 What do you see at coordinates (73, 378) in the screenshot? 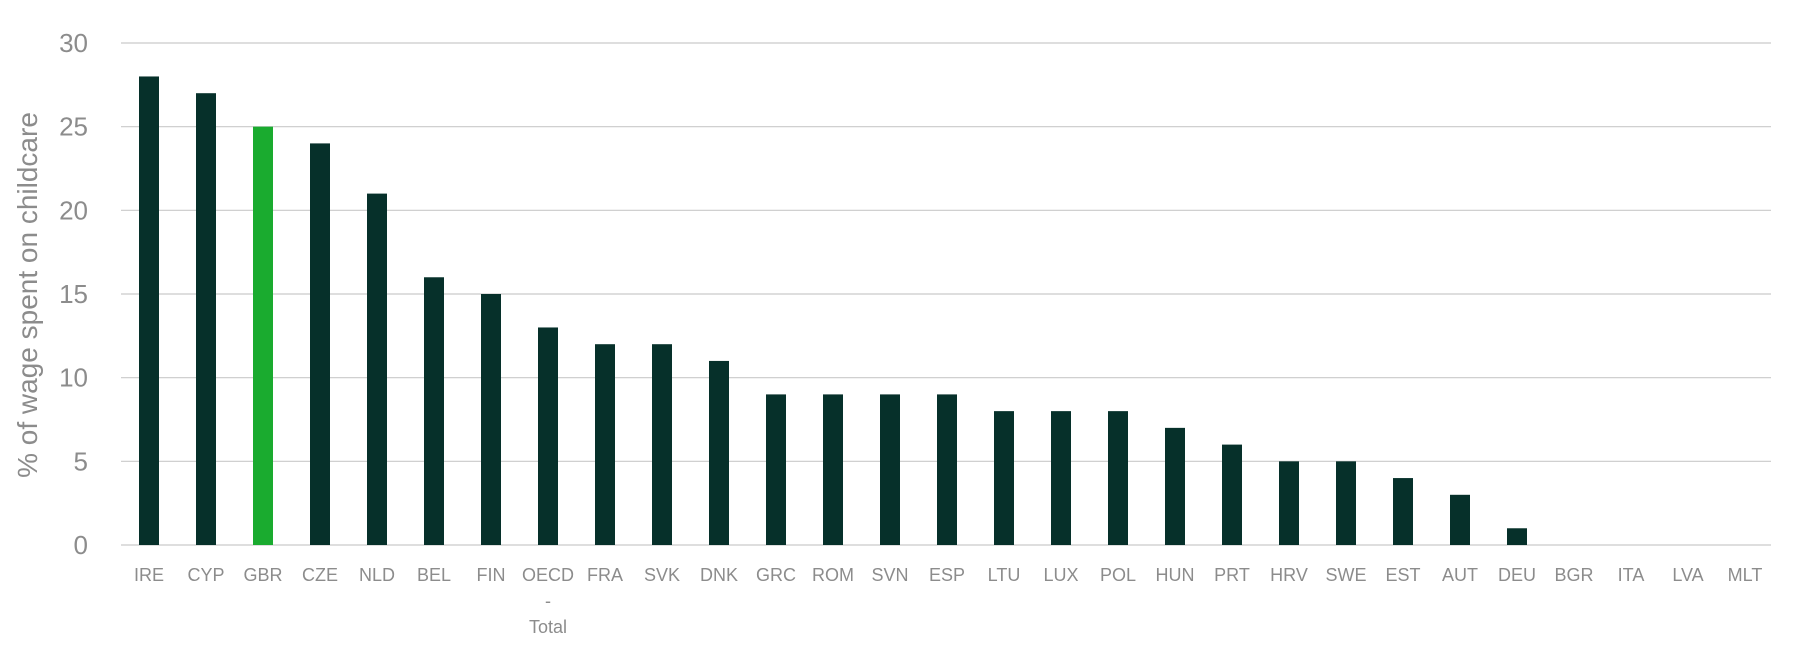
I see `y-tick-label: 10` at bounding box center [73, 378].